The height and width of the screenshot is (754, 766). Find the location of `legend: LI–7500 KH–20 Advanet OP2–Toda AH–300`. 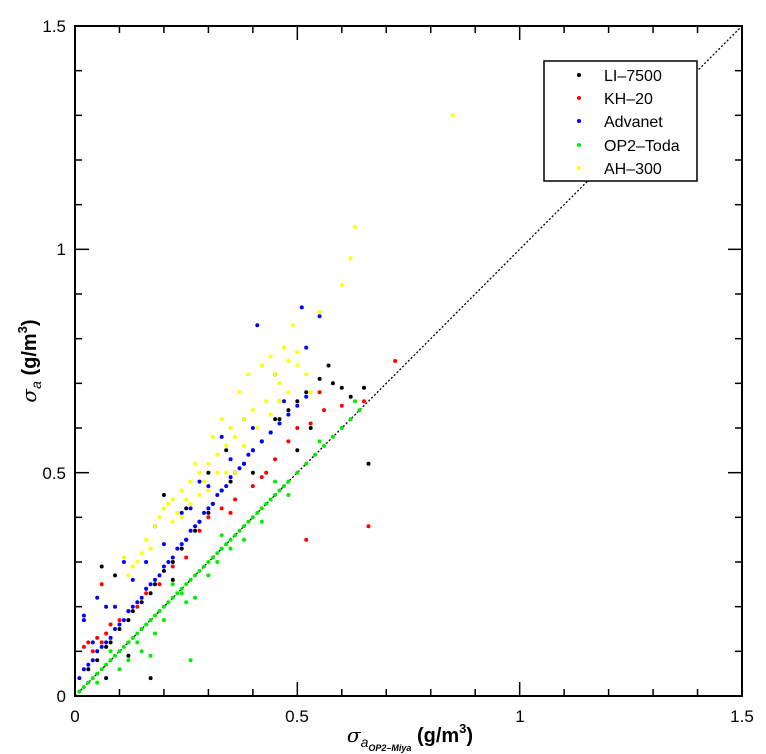

legend: LI–7500 KH–20 Advanet OP2–Toda AH–300 is located at coordinates (620, 121).